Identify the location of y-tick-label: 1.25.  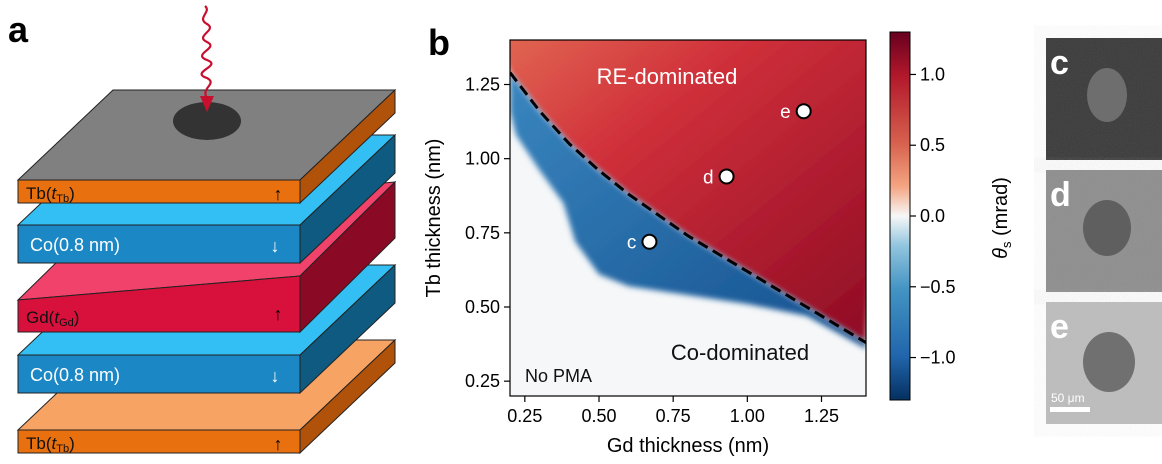
(482, 85).